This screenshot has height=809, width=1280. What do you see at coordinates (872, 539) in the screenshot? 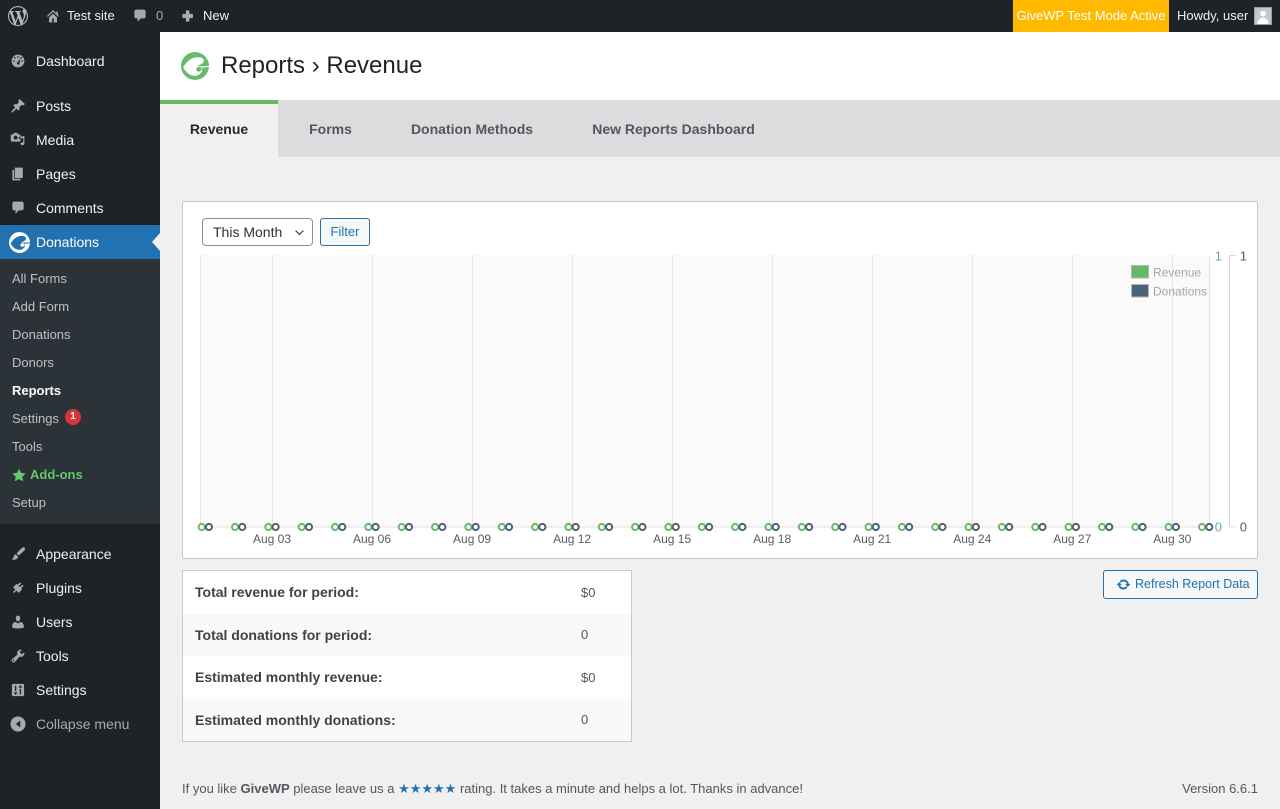
I see `svg-text: Aug 21` at bounding box center [872, 539].